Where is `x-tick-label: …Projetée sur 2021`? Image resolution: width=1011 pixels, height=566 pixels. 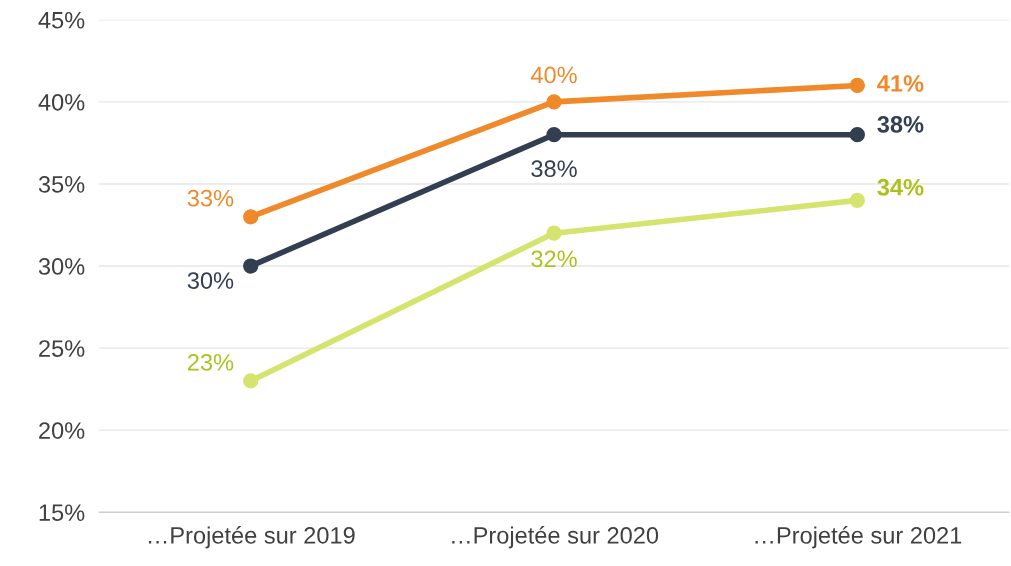
x-tick-label: …Projetée sur 2021 is located at coordinates (858, 537).